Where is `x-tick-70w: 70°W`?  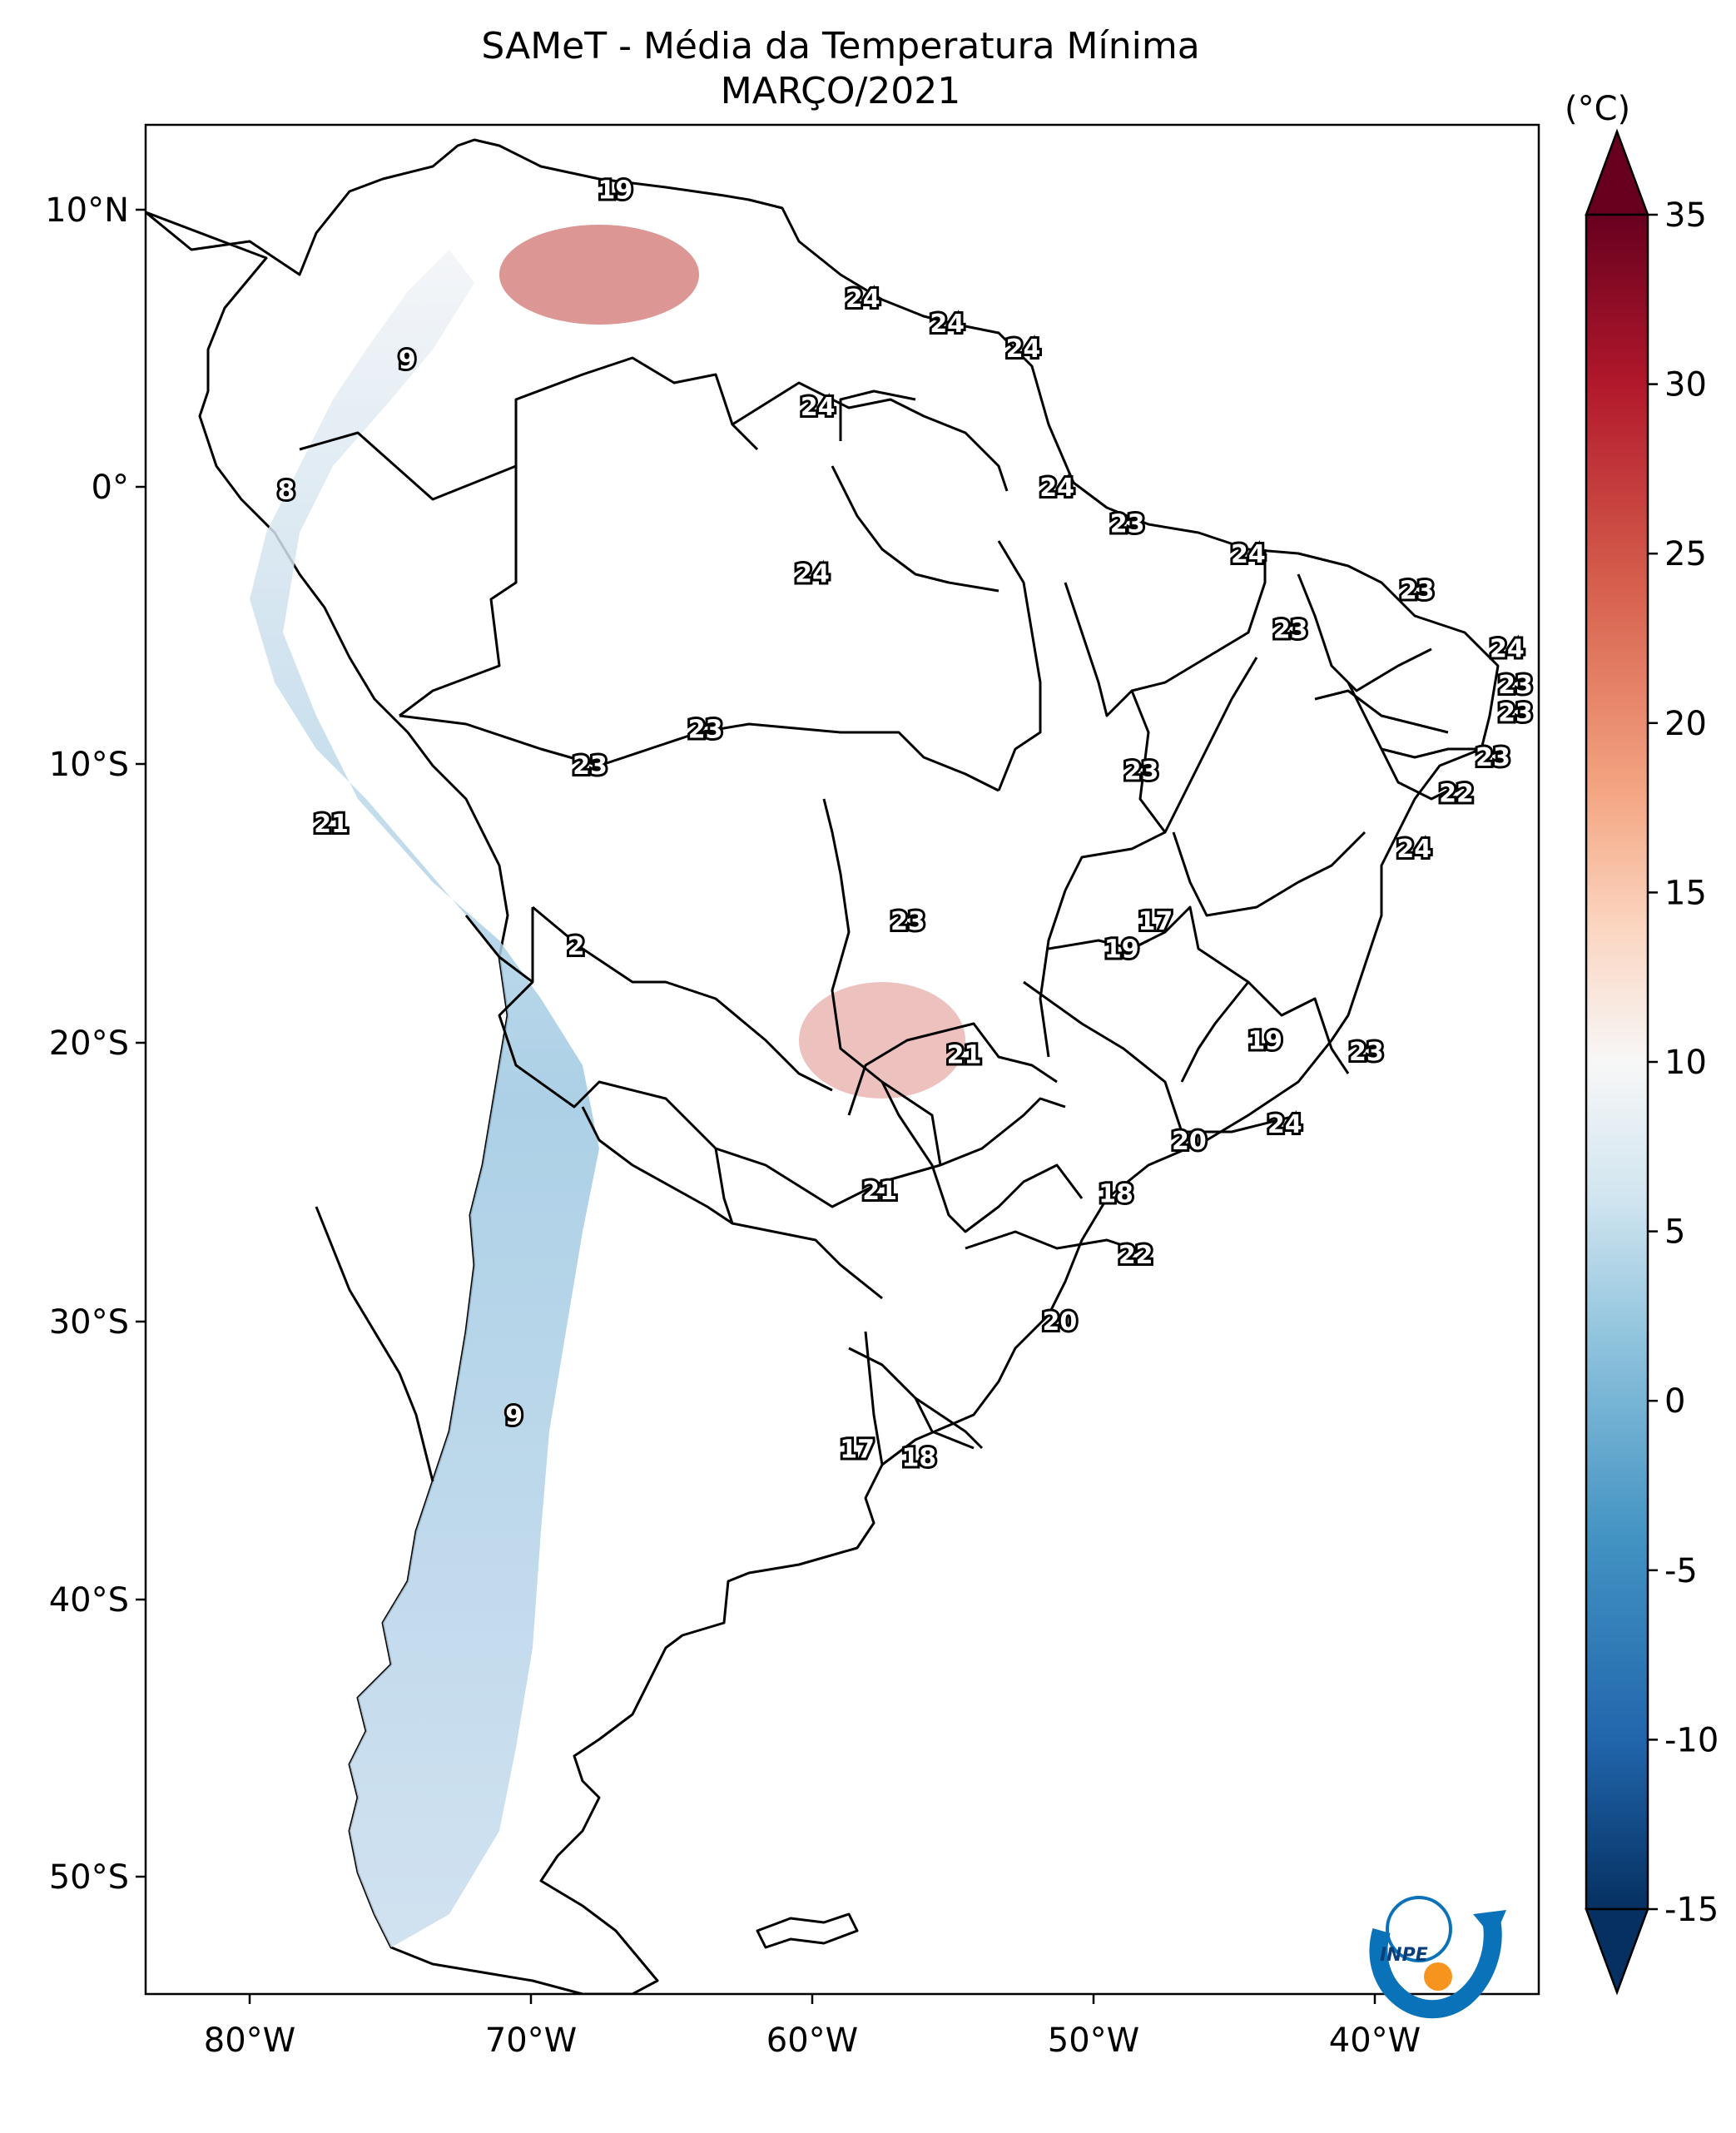
x-tick-70w: 70°W is located at coordinates (531, 2040).